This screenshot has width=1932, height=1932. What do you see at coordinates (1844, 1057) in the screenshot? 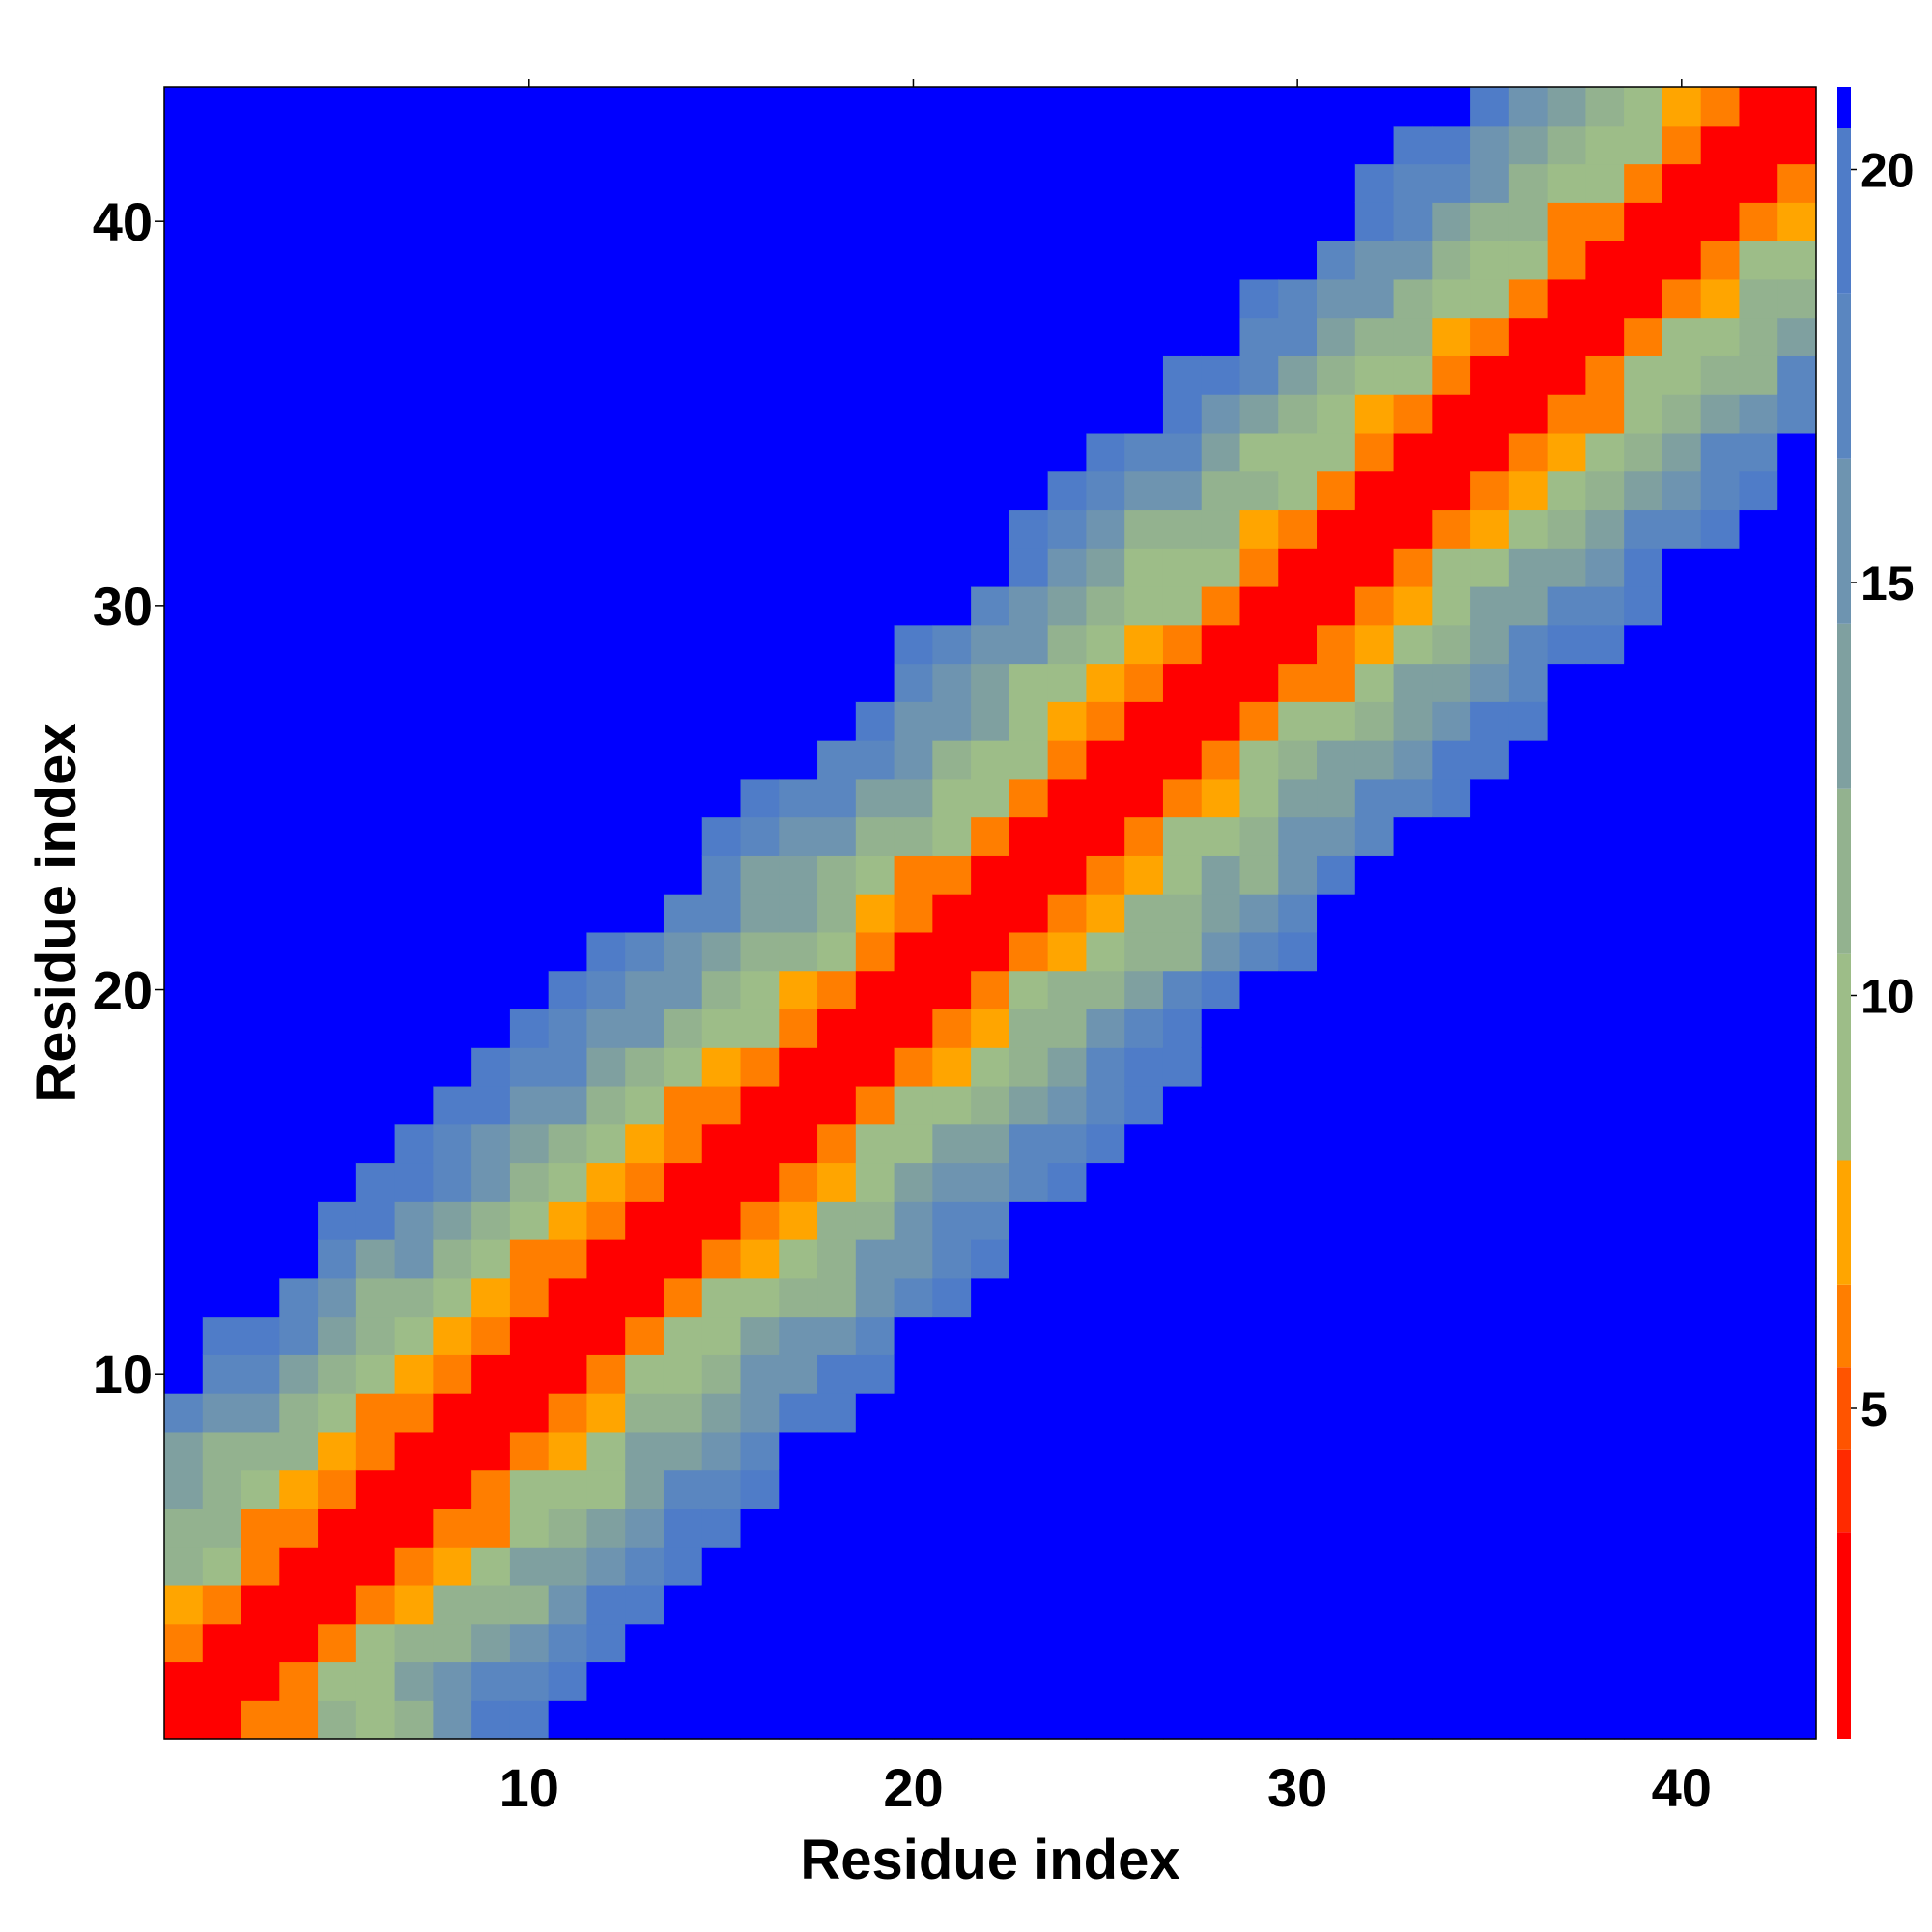
I see `colorbar-segment` at bounding box center [1844, 1057].